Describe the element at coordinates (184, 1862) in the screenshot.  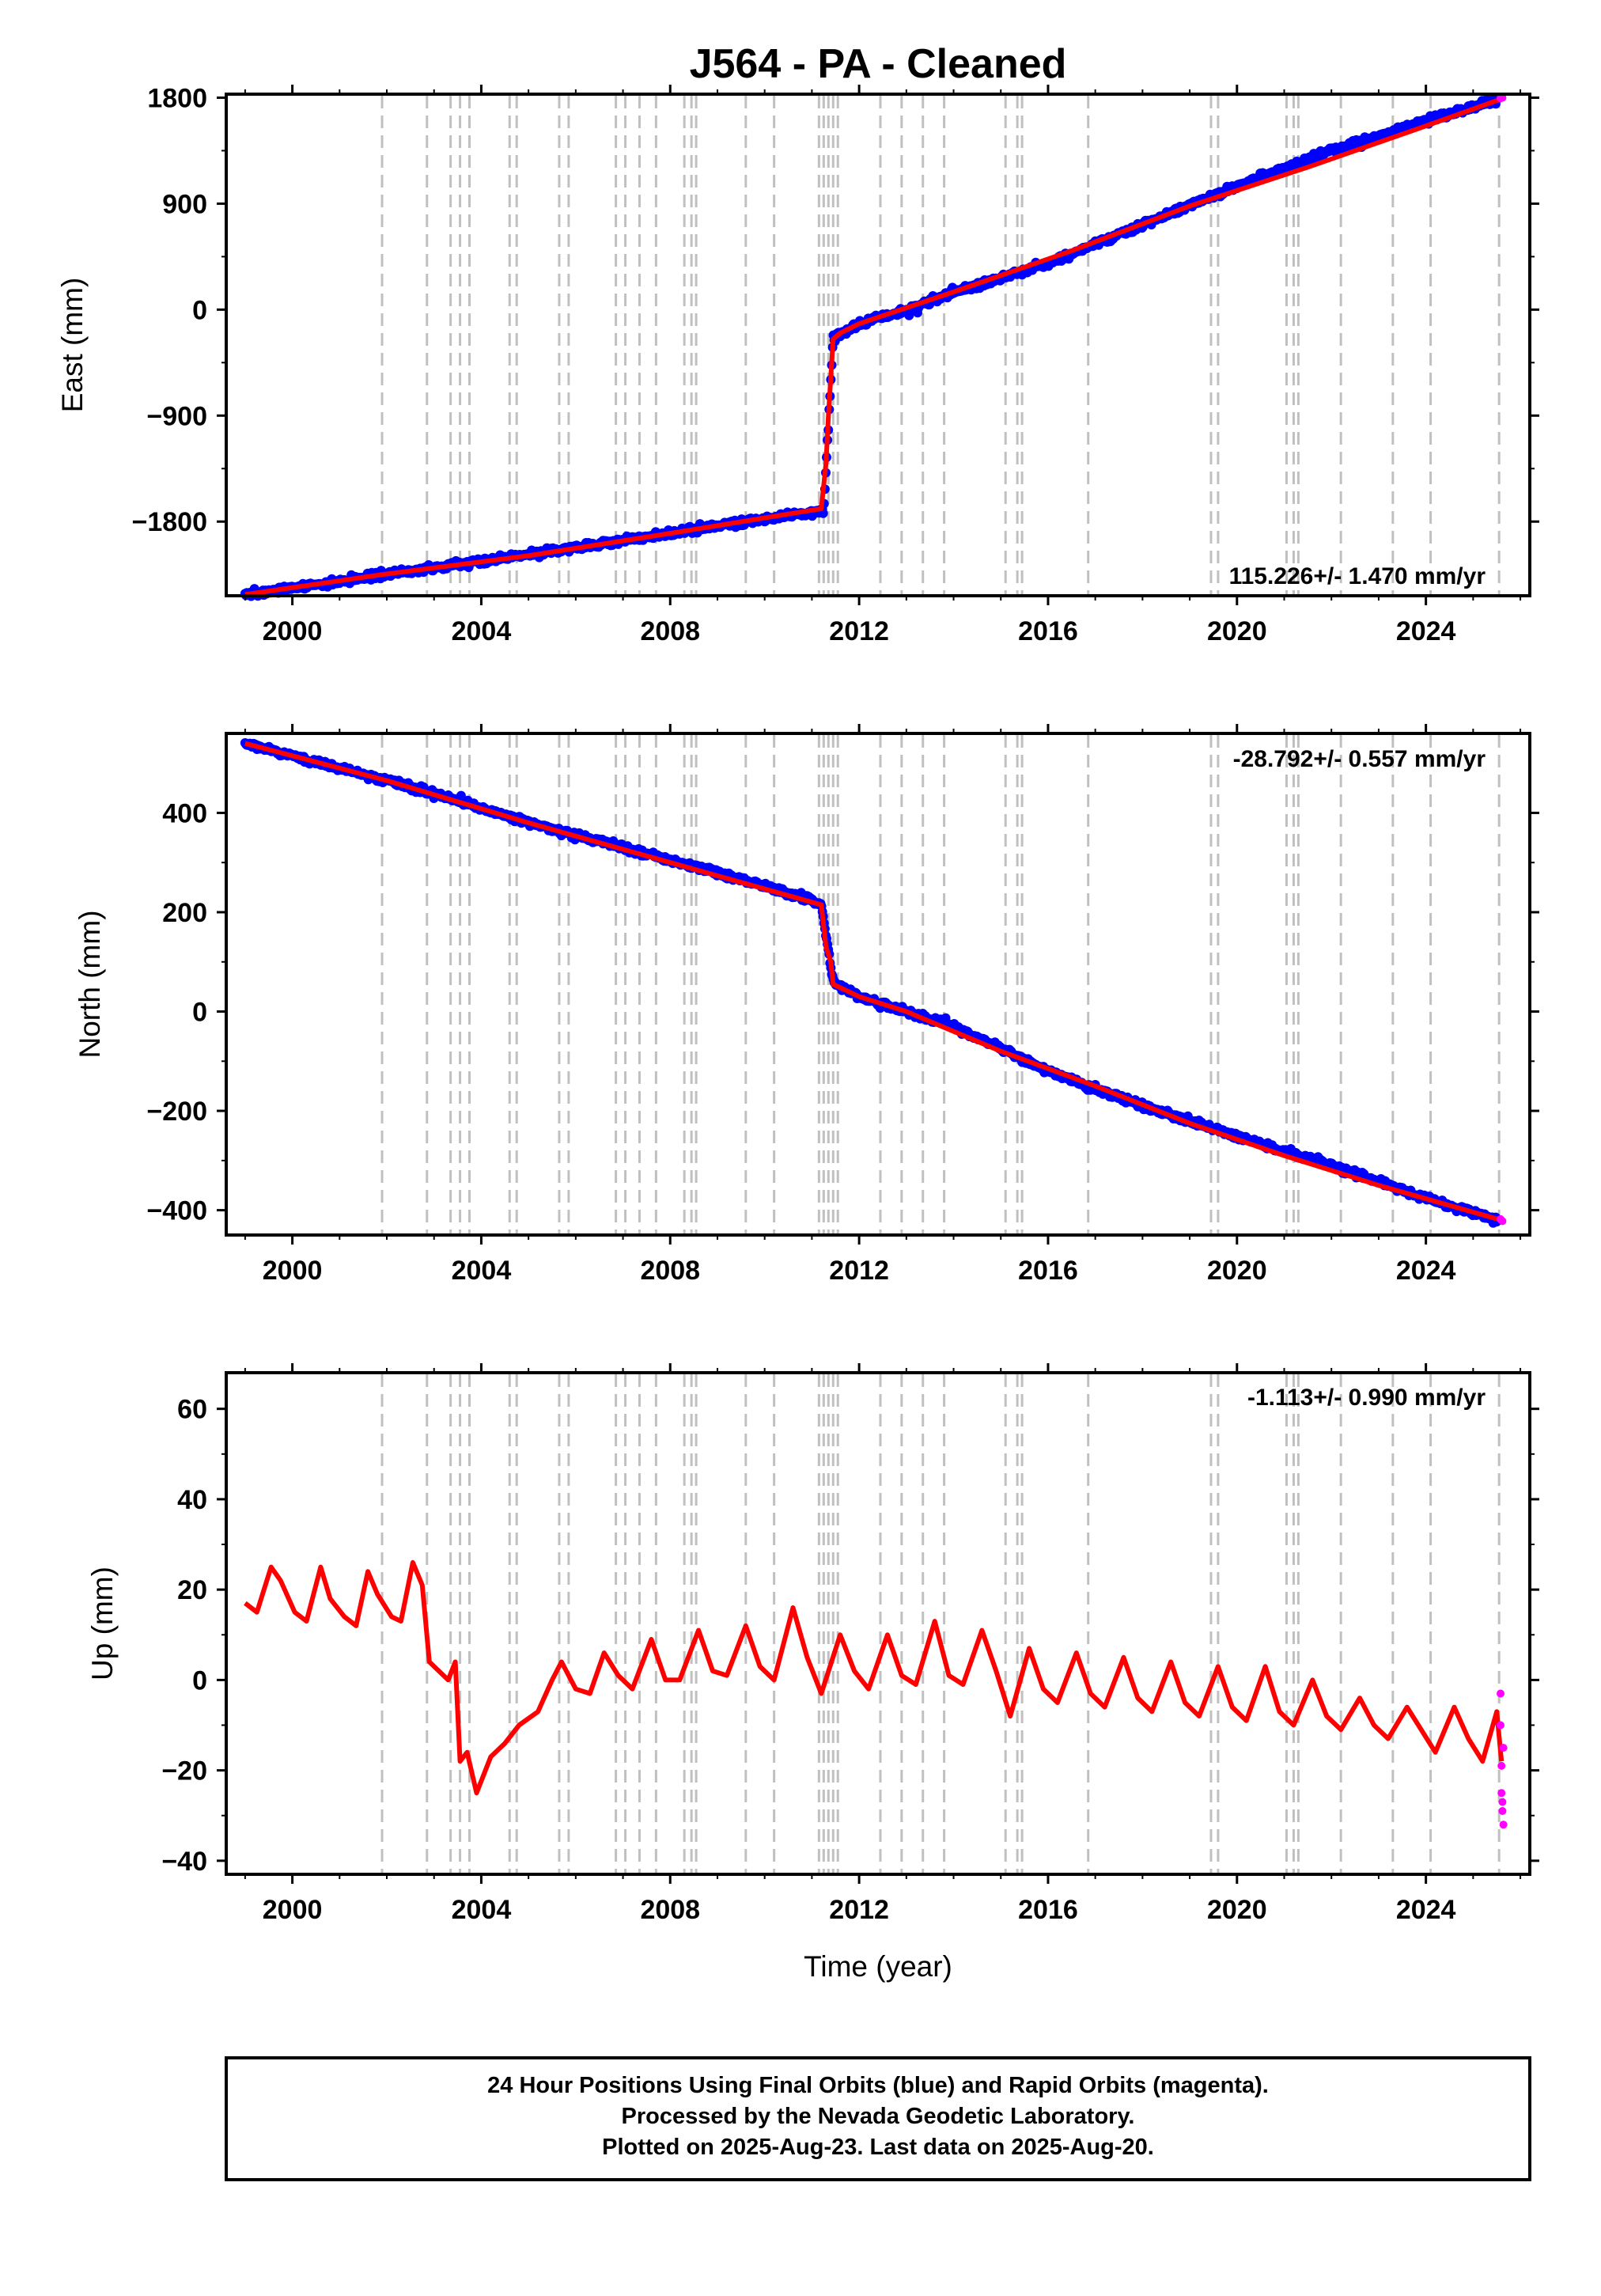
I see `y-tick-label: −40` at that location.